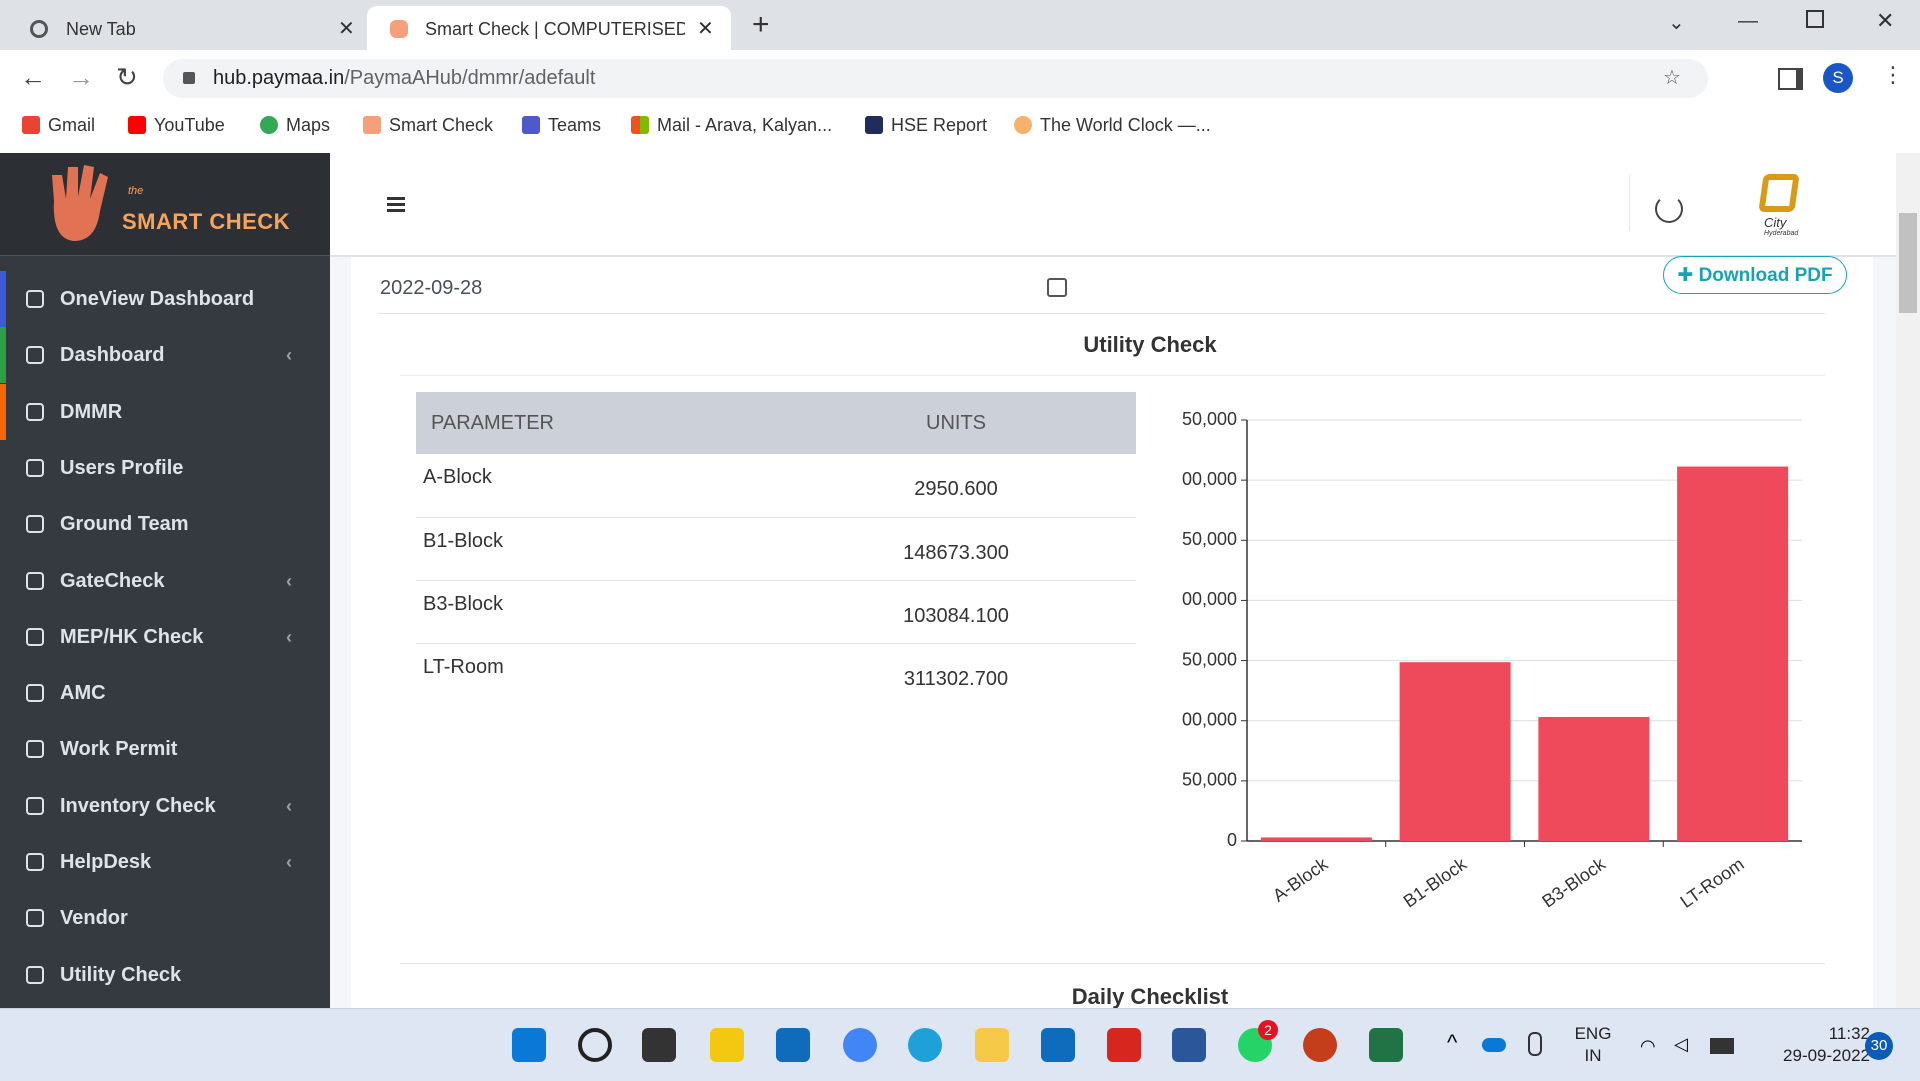 The width and height of the screenshot is (1920, 1081). What do you see at coordinates (1879, 1046) in the screenshot?
I see `notifications: 30` at bounding box center [1879, 1046].